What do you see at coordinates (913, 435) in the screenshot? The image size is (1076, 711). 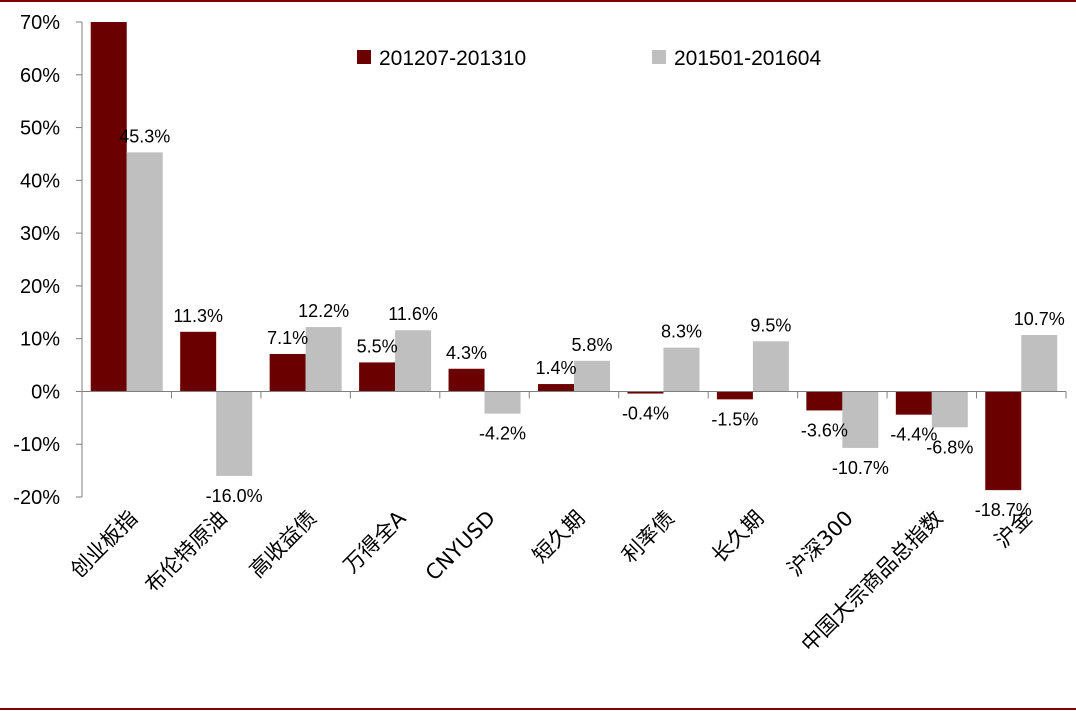 I see `data-label: -4.4%` at bounding box center [913, 435].